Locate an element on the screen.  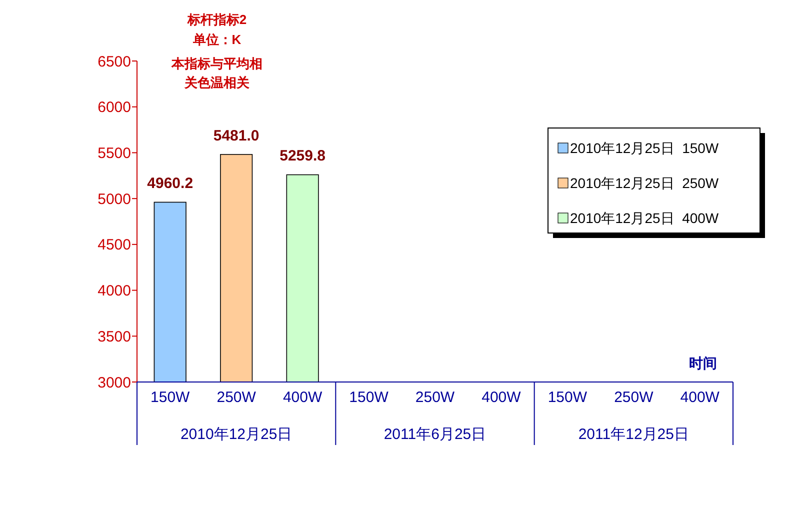
text: 2011年12月25日 is located at coordinates (633, 434).